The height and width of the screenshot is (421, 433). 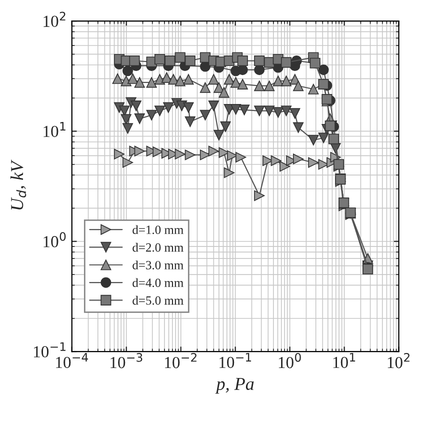 What do you see at coordinates (18, 185) in the screenshot?
I see `y-axis-title: U$_{d}$, kV` at bounding box center [18, 185].